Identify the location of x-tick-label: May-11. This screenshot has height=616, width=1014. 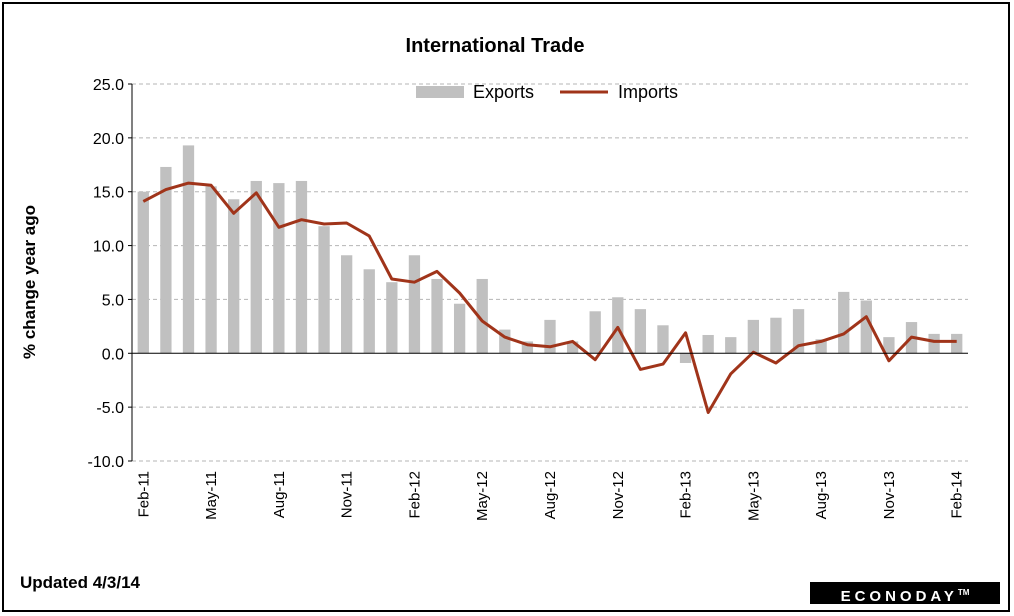
(211, 495).